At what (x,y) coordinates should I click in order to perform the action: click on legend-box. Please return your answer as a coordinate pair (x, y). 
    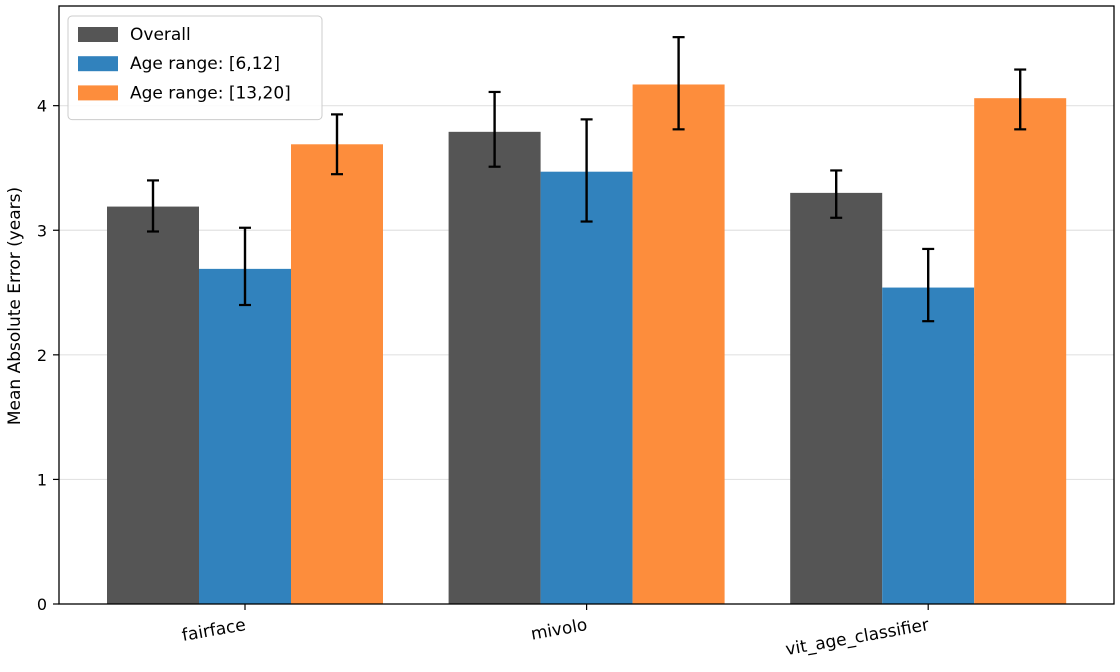
    Looking at the image, I should click on (195, 68).